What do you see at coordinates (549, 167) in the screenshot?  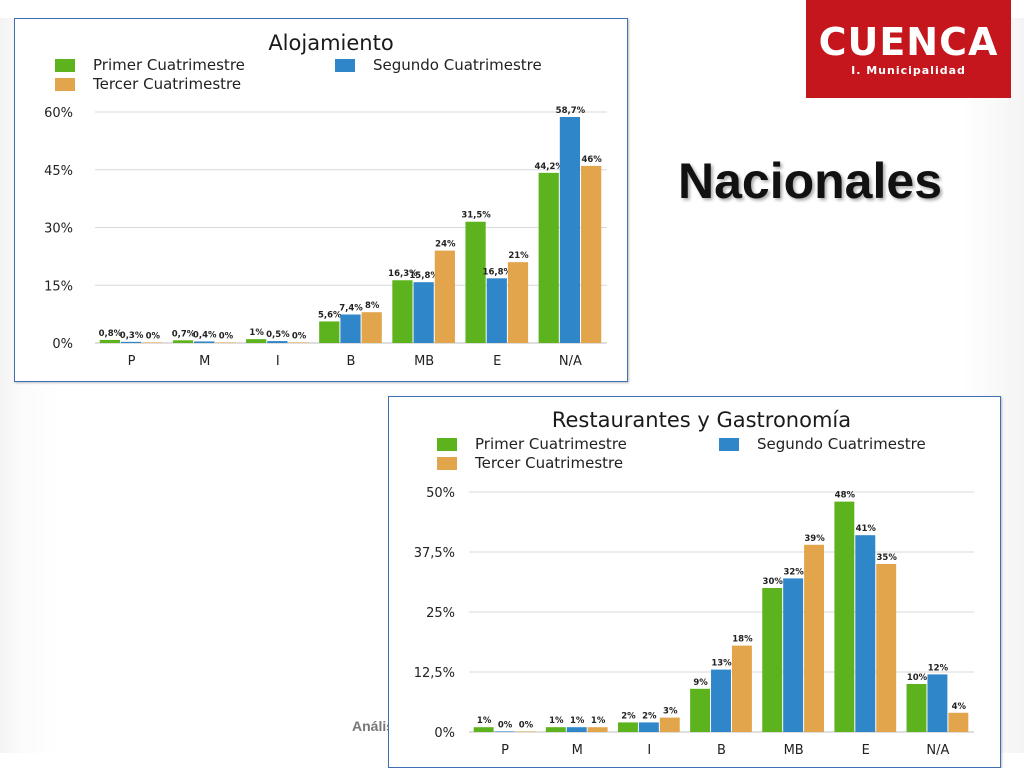 I see `data-label: 44,2%` at bounding box center [549, 167].